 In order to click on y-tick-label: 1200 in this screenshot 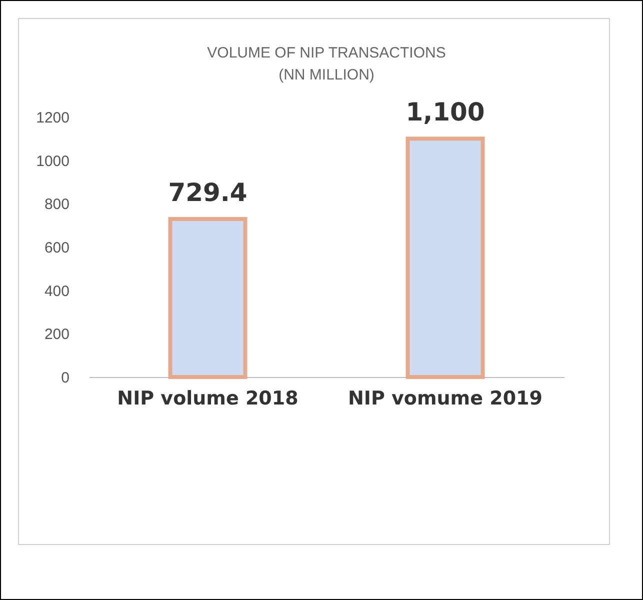, I will do `click(53, 118)`.